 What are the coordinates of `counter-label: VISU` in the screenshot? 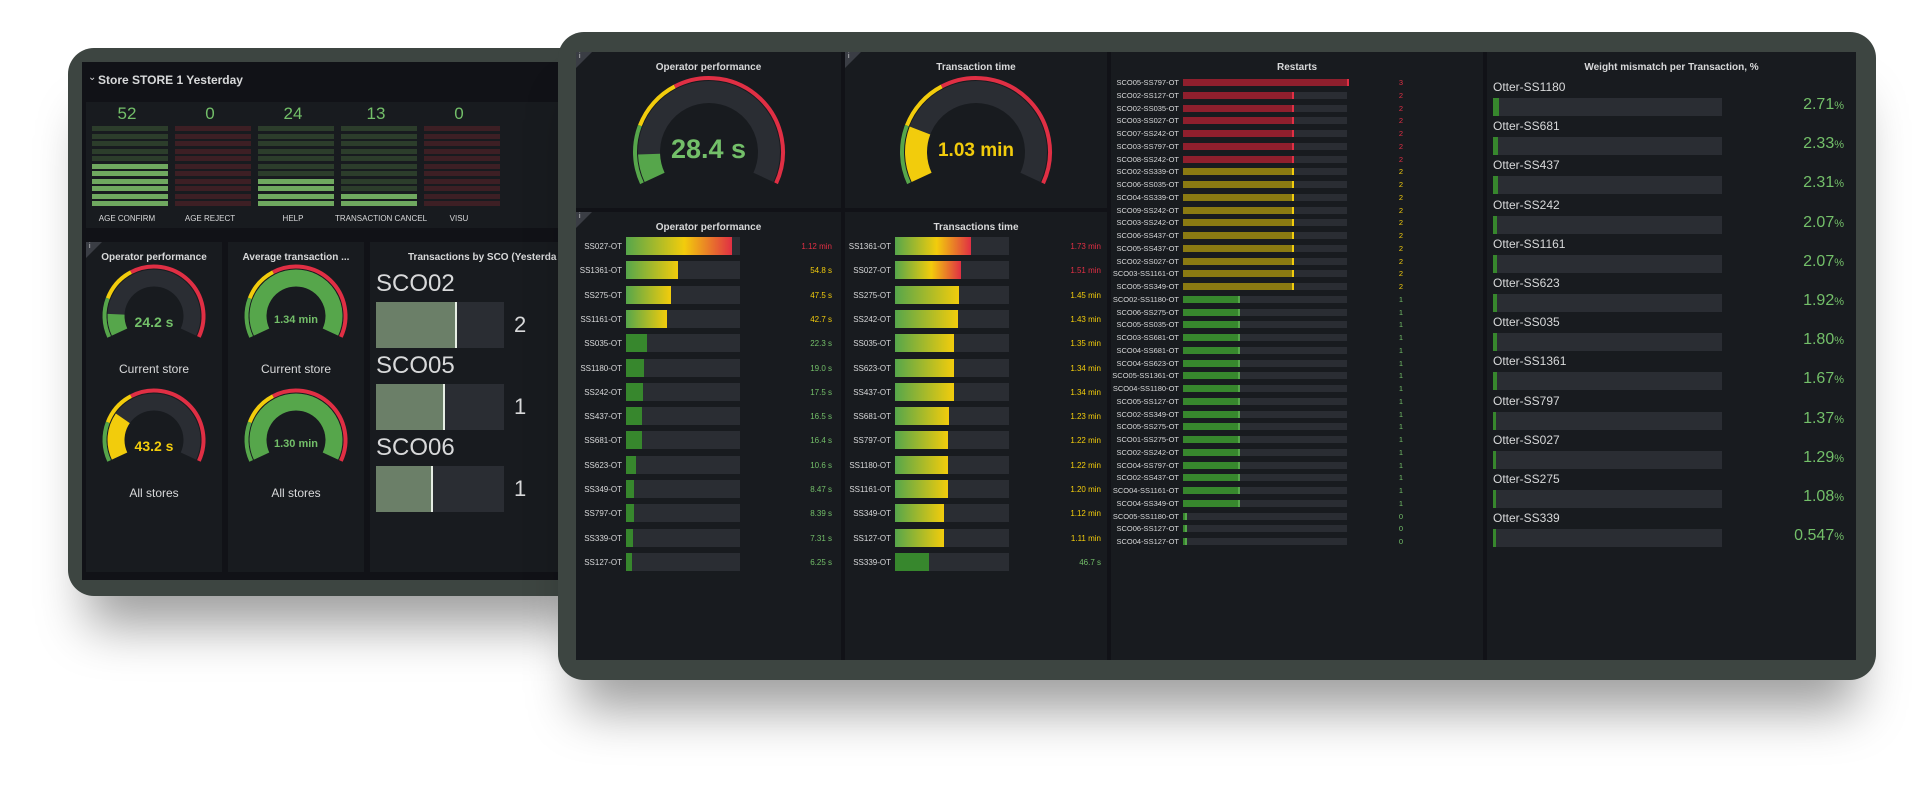 It's located at (459, 218).